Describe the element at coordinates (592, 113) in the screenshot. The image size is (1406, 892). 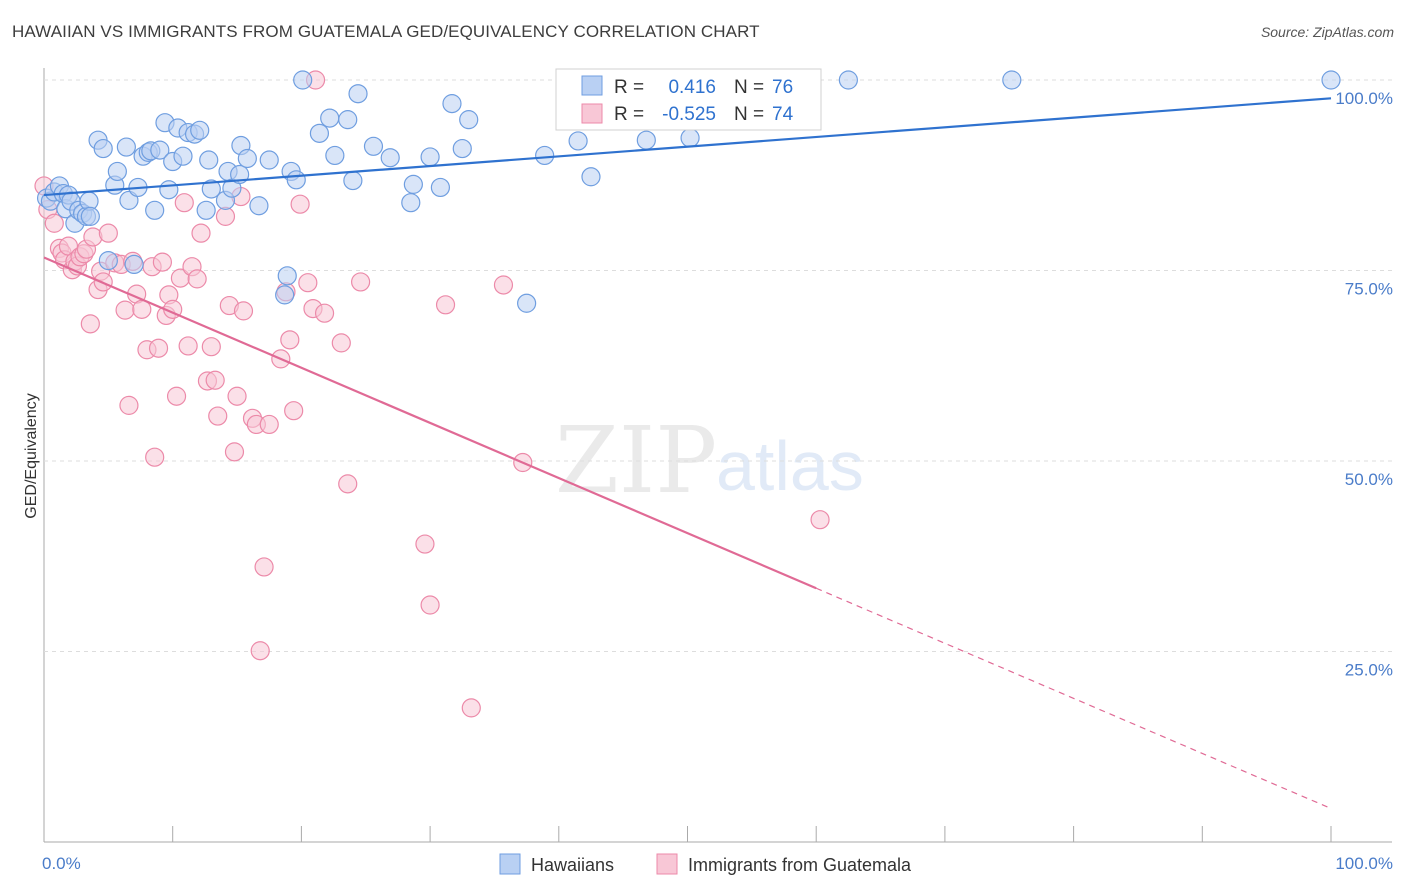
I see `legend-swatch-pink` at that location.